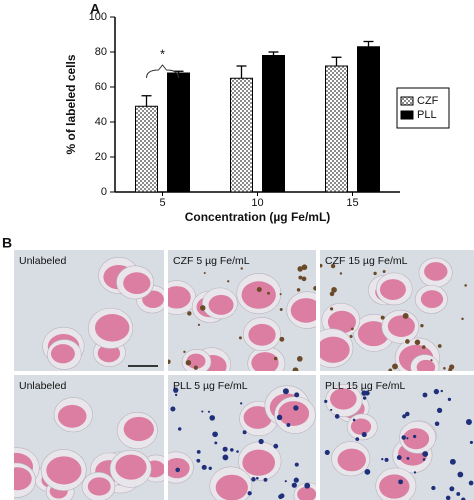 The image size is (474, 500). What do you see at coordinates (366, 261) in the screenshot?
I see `micrograph-label: CZF 15 µg Fe/mL` at bounding box center [366, 261].